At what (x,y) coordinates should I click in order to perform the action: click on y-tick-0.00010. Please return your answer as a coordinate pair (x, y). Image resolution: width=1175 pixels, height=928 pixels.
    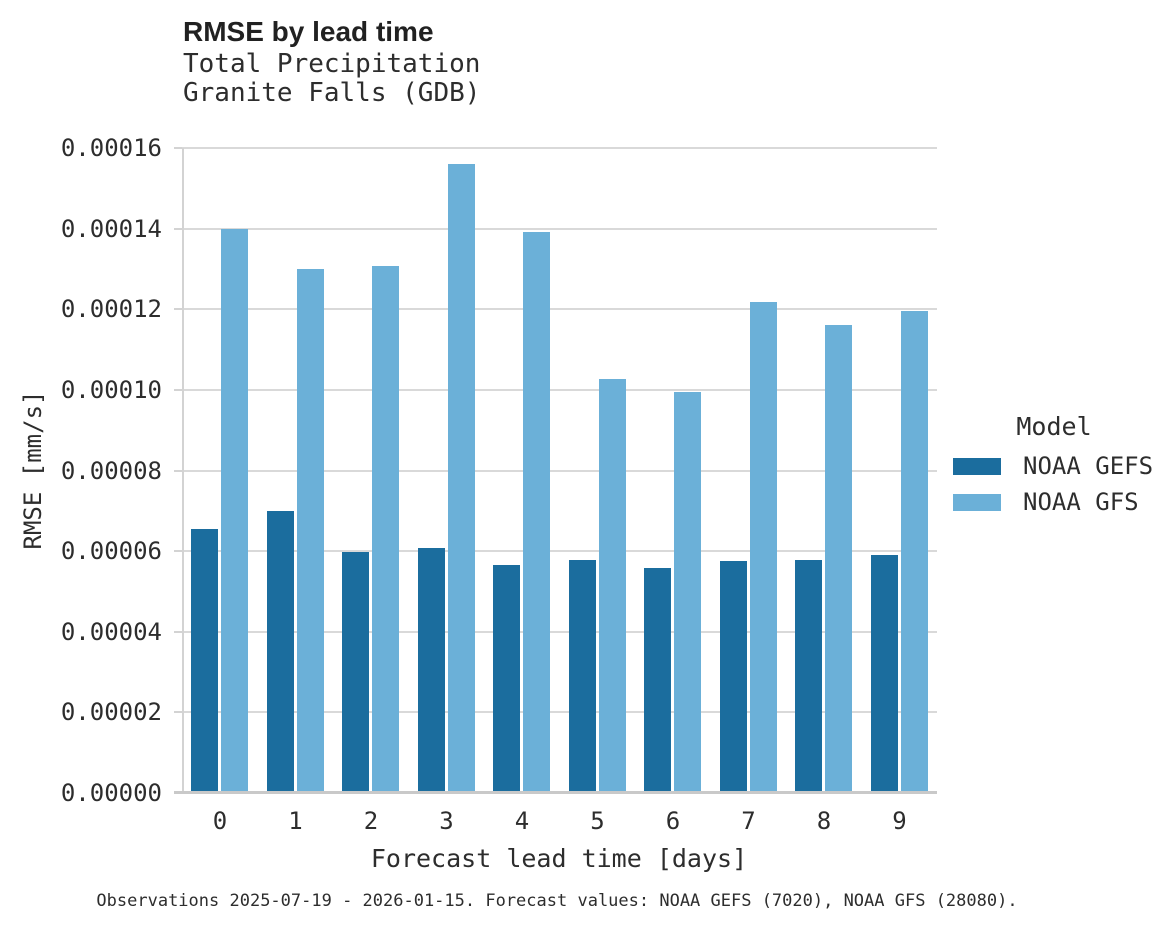
    Looking at the image, I should click on (178, 389).